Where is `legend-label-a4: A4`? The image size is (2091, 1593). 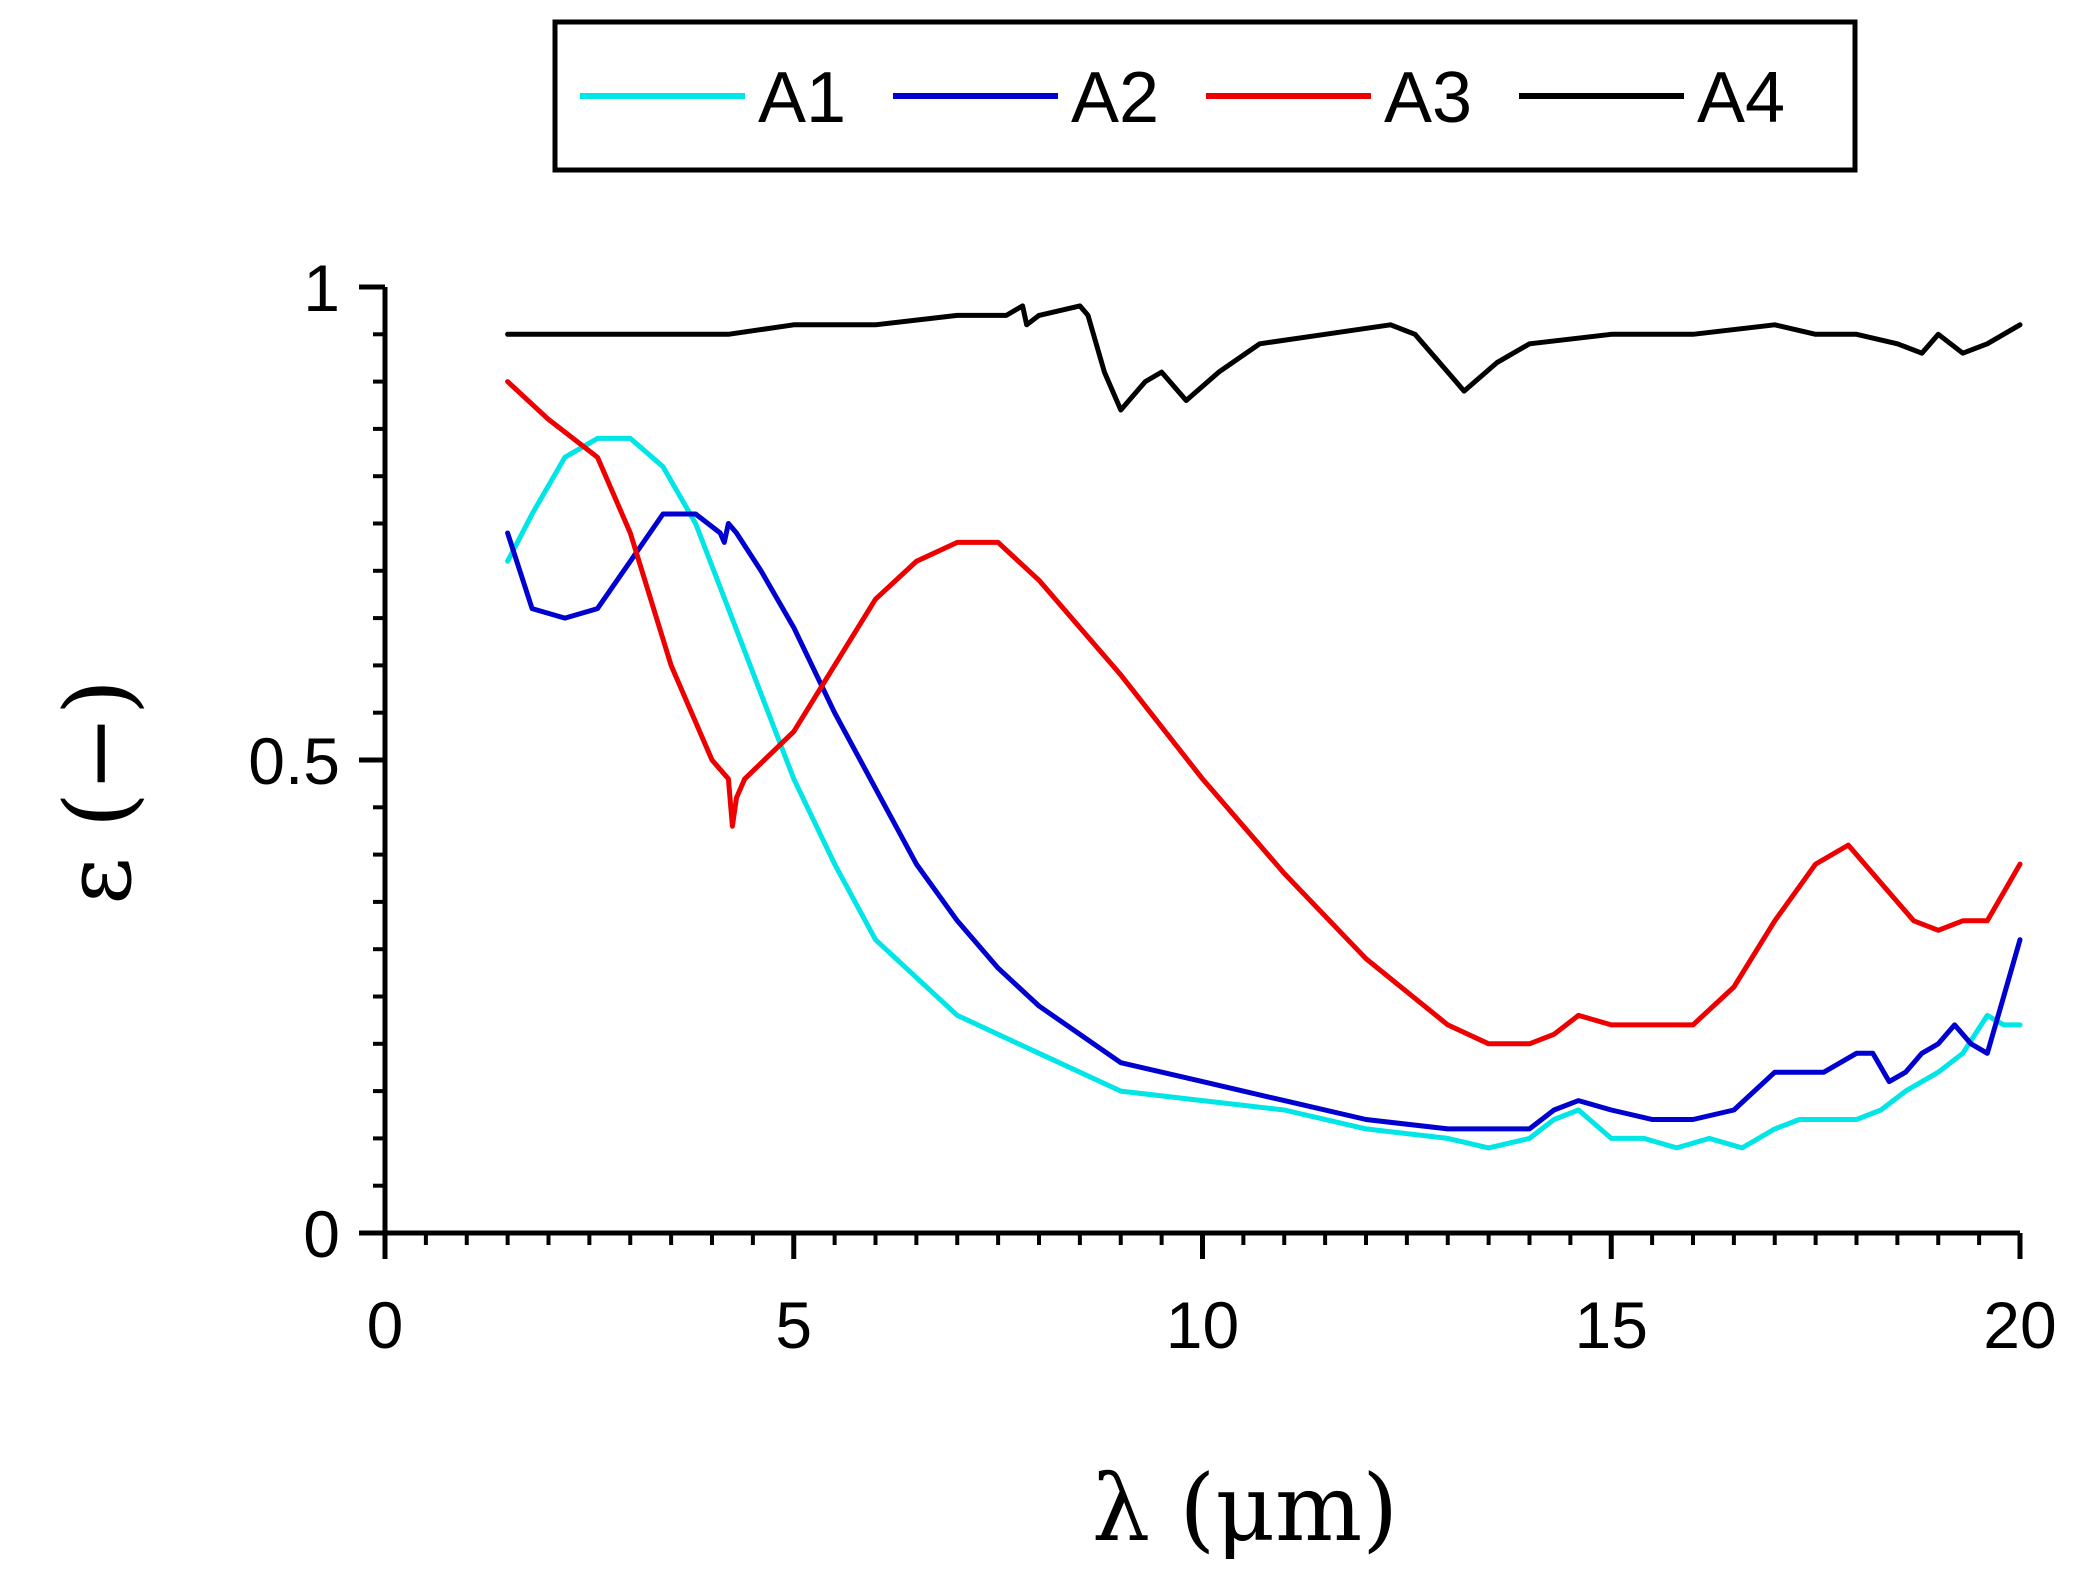
legend-label-a4: A4 is located at coordinates (1741, 98).